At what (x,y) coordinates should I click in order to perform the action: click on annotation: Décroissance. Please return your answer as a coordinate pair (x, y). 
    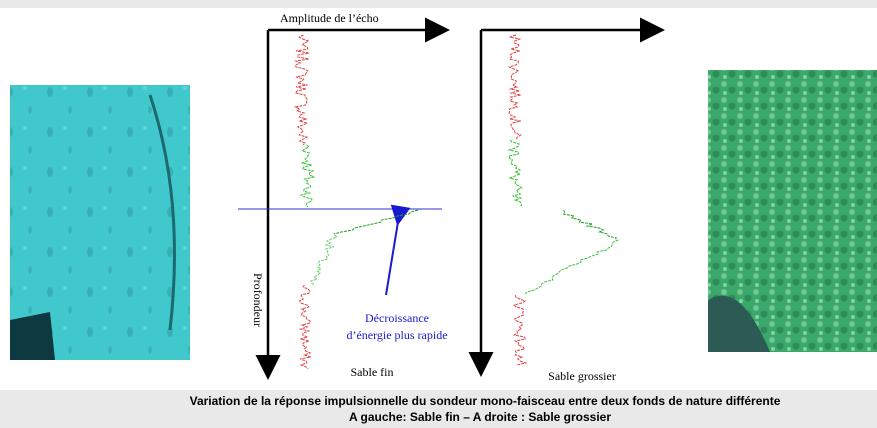
    Looking at the image, I should click on (397, 318).